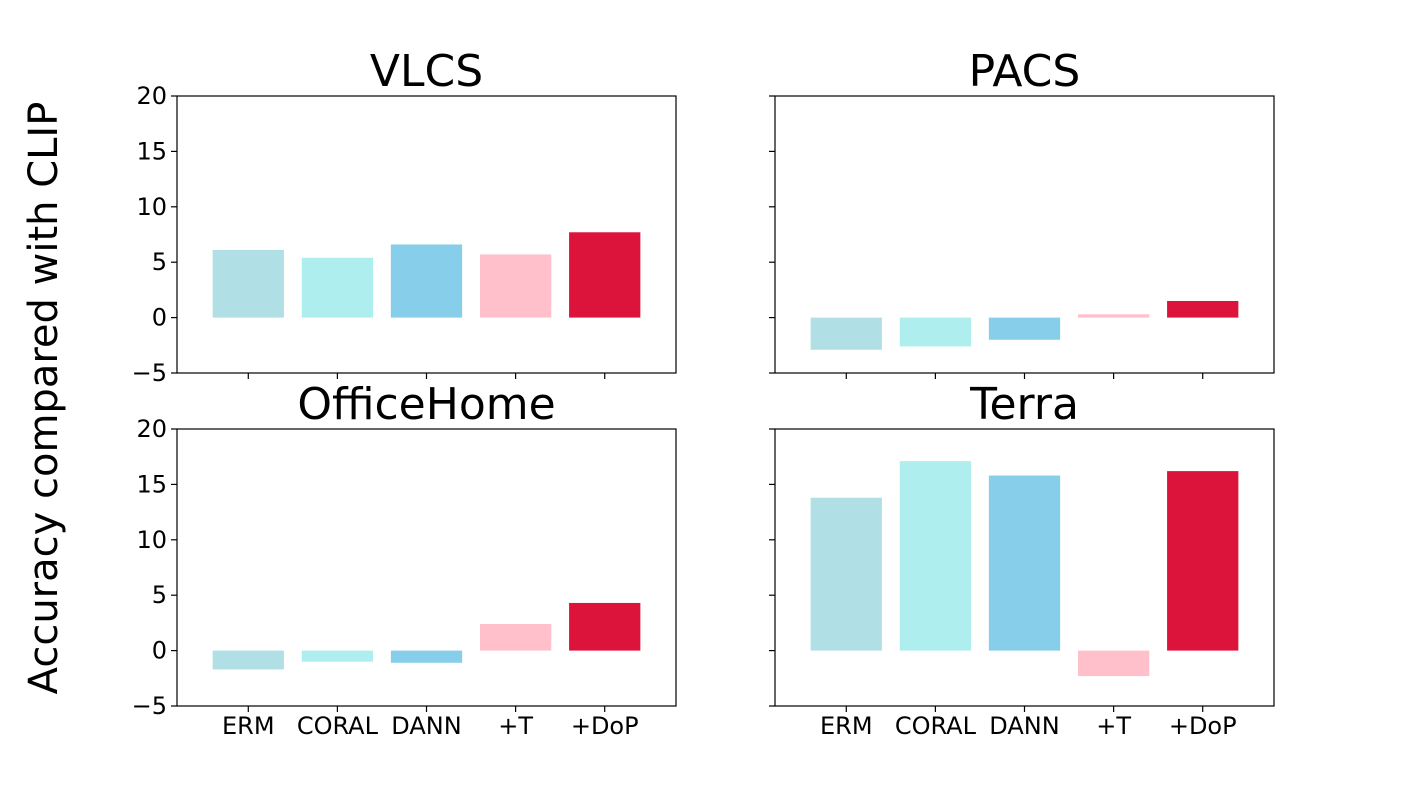  Describe the element at coordinates (44, 398) in the screenshot. I see `y-axis-label: Accuracy compared with CLIP` at that location.